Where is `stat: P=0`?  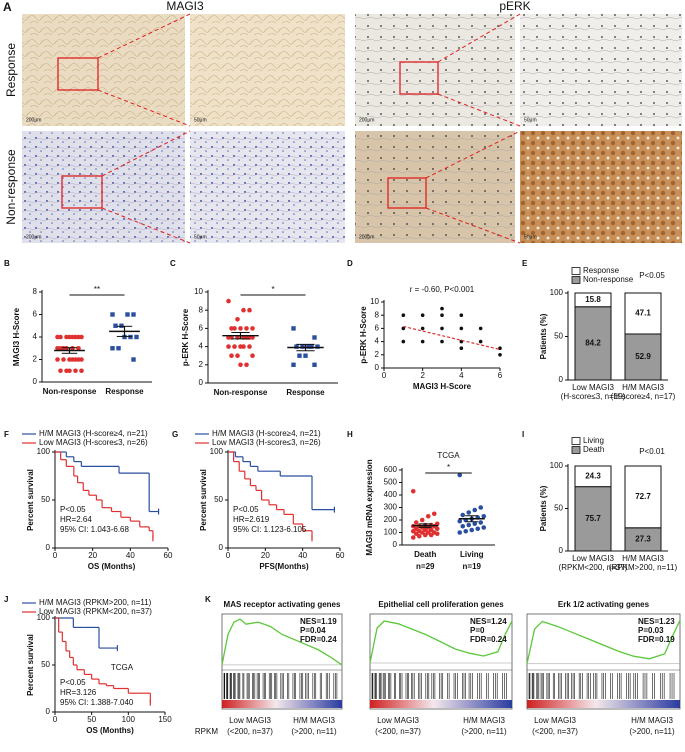
stat: P=0 is located at coordinates (477, 630).